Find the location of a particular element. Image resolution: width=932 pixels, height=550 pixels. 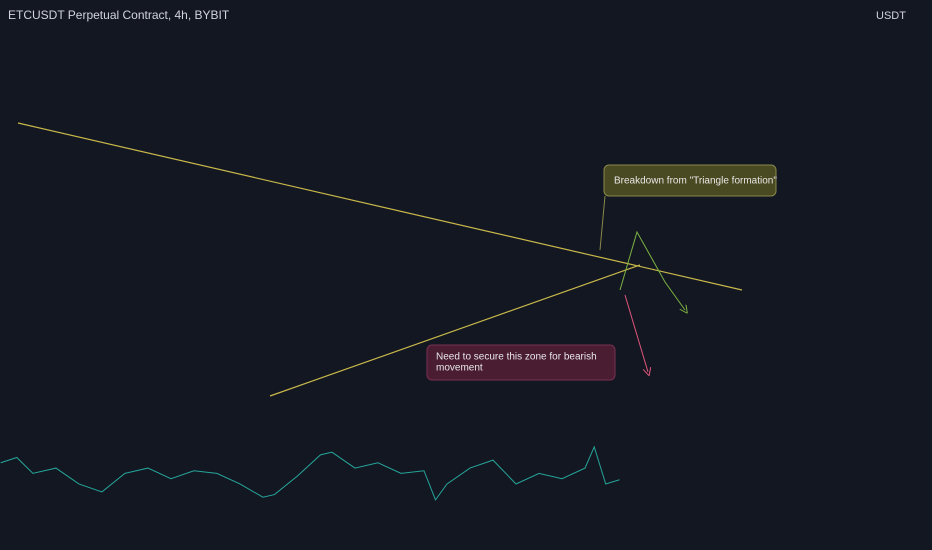

note-text: Need to secure this zone for bearish is located at coordinates (516, 357).